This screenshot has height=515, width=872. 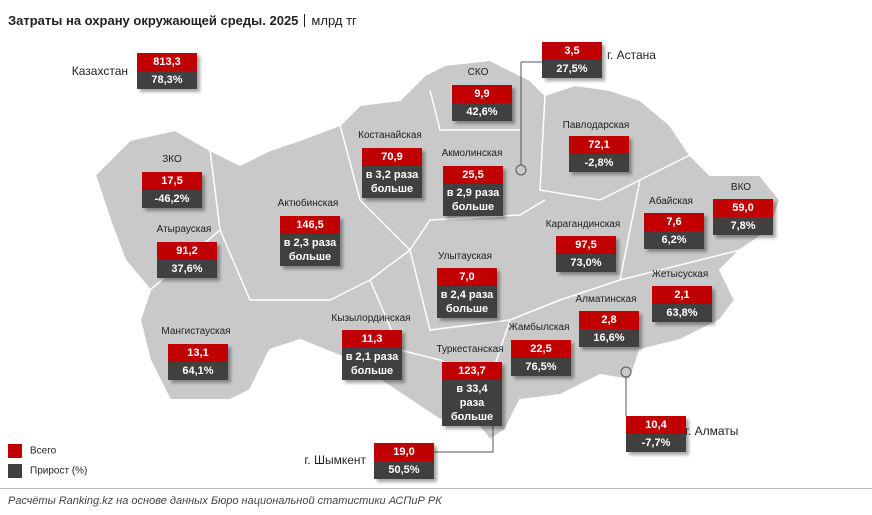 I want to click on region-name: Мангистауская, so click(x=196, y=331).